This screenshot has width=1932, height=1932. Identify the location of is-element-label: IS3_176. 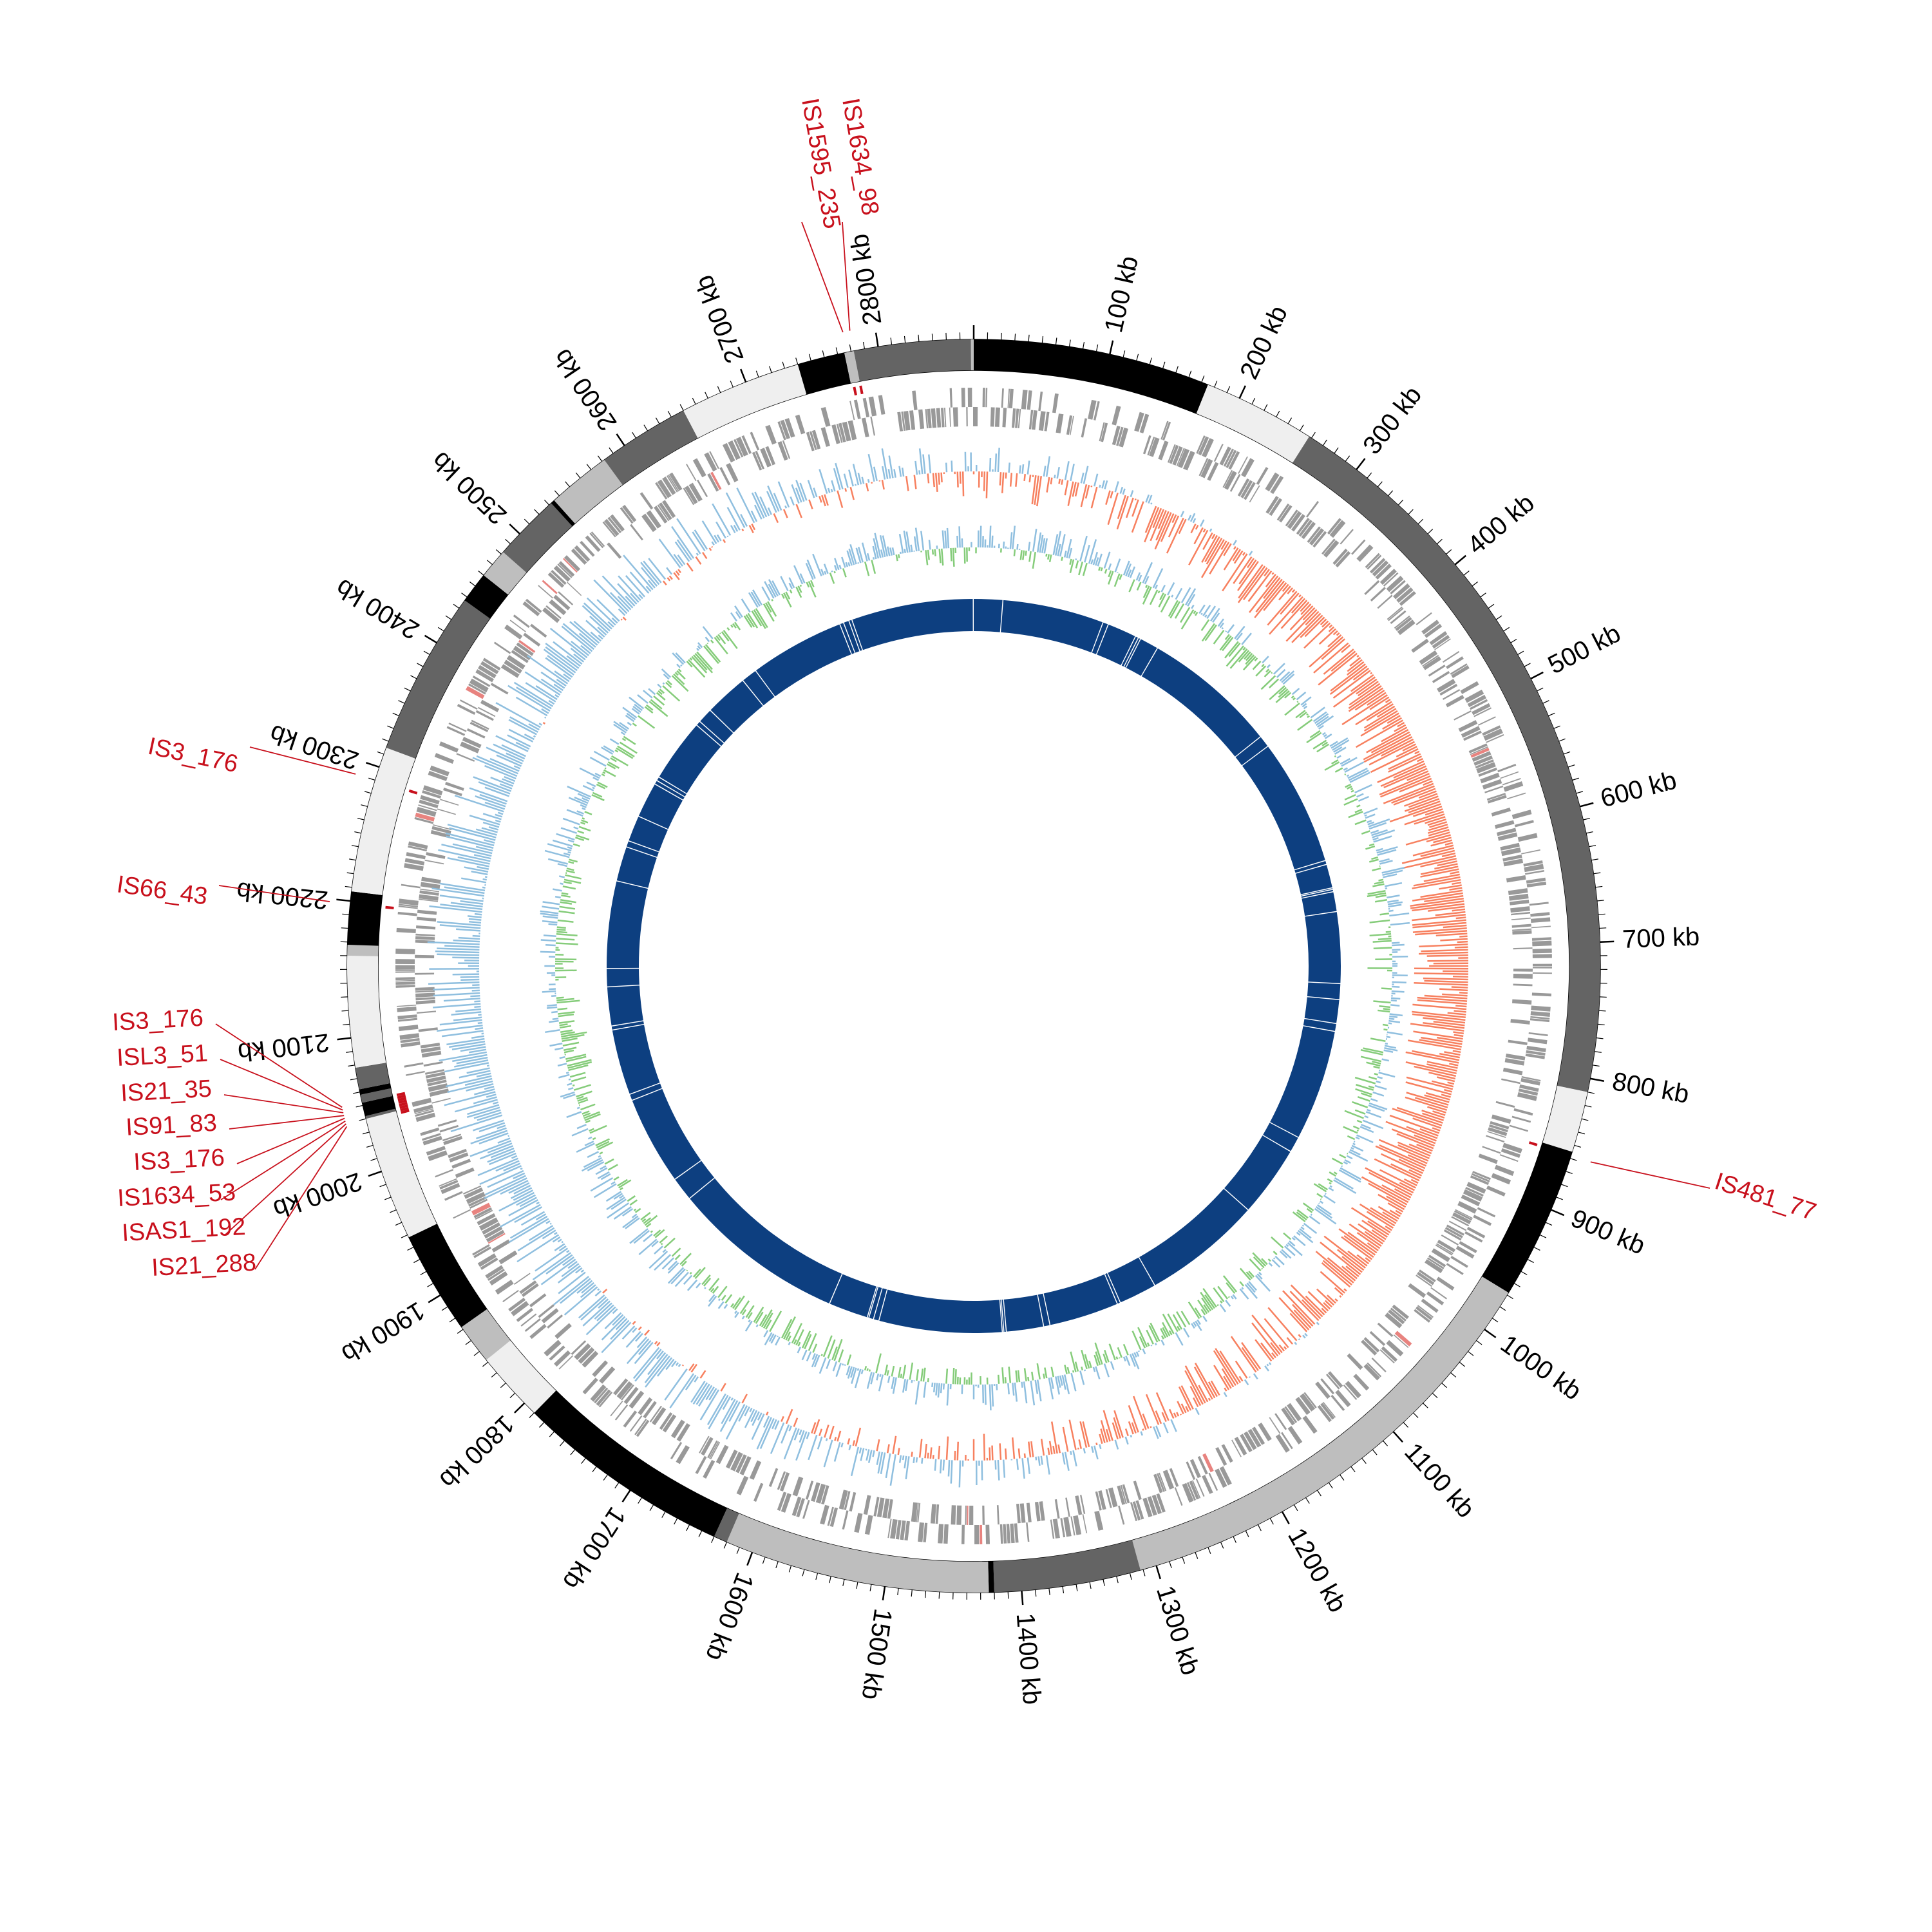
(179, 1160).